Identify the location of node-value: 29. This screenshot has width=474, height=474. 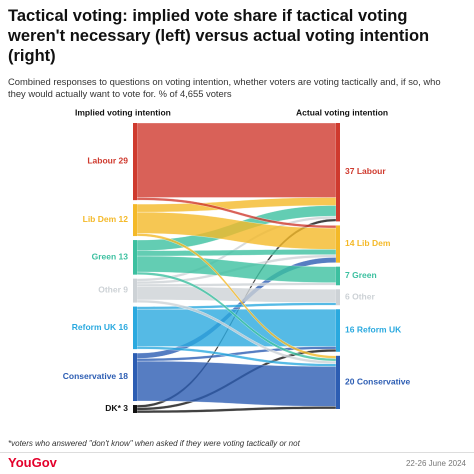
(124, 161).